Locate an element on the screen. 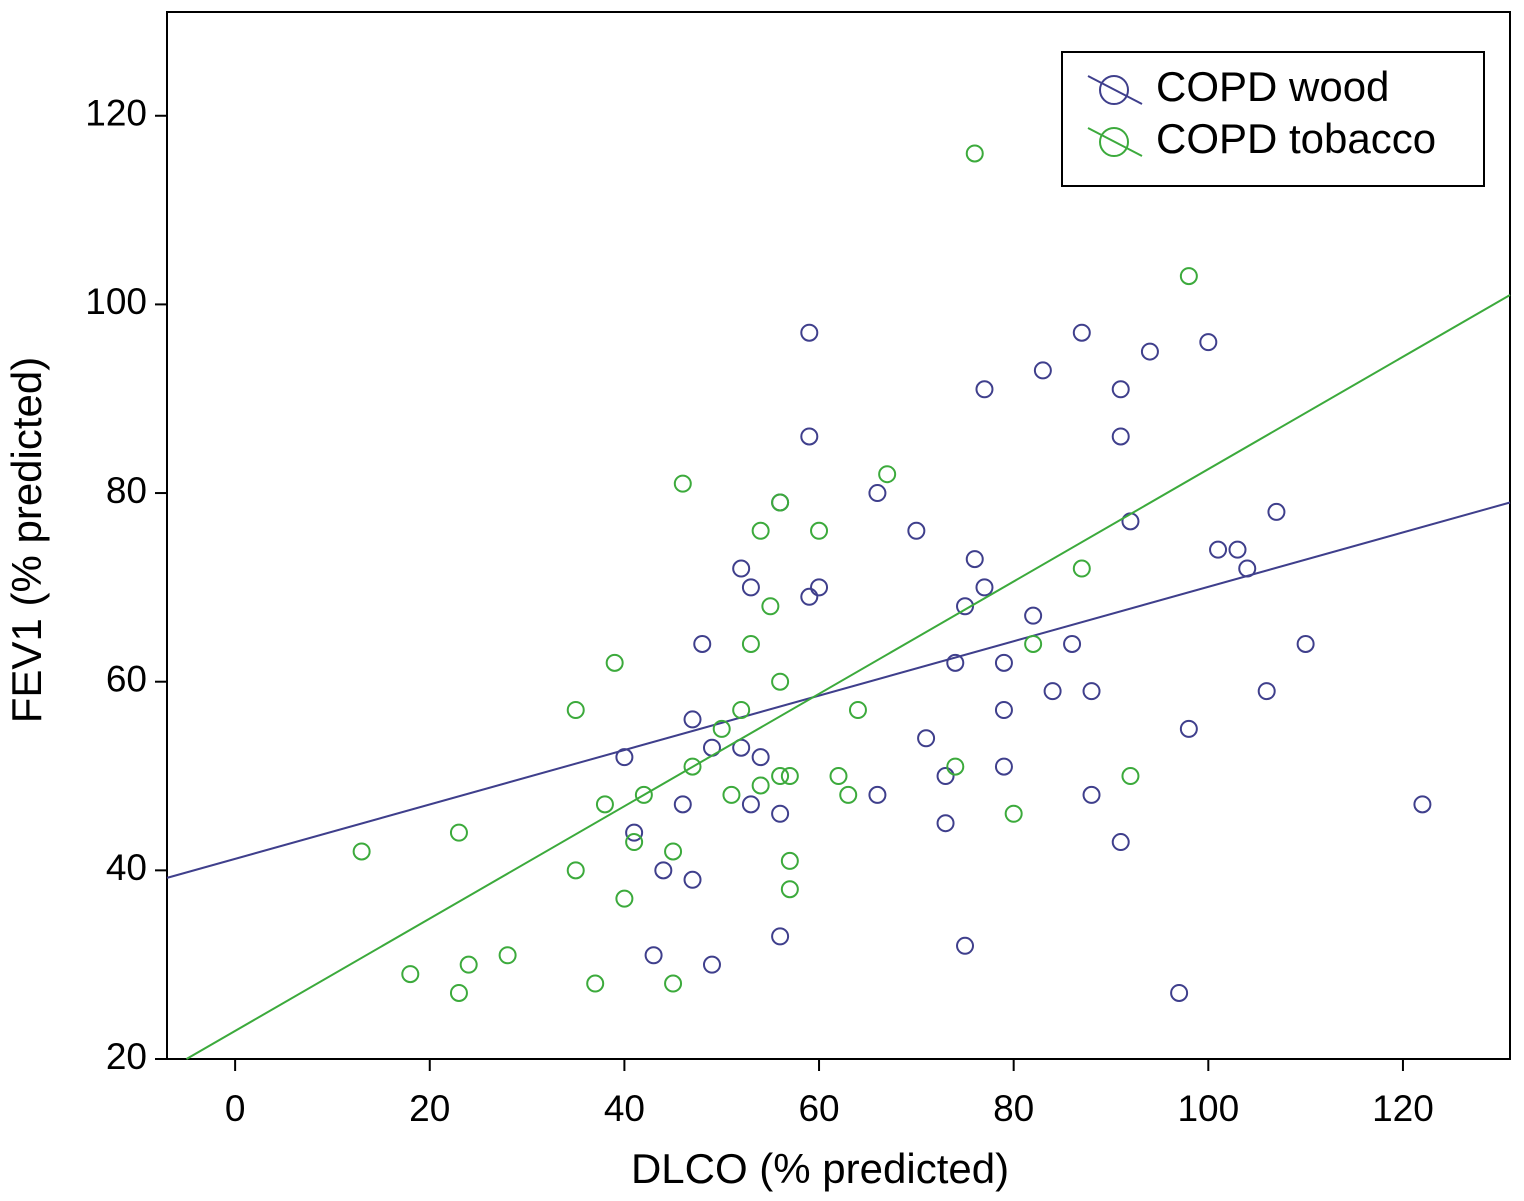 The width and height of the screenshot is (1524, 1201). x-axis-title: DLCO (% predicted) is located at coordinates (820, 1168).